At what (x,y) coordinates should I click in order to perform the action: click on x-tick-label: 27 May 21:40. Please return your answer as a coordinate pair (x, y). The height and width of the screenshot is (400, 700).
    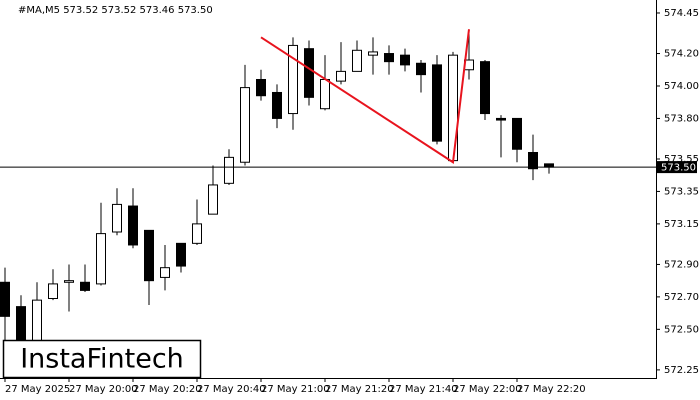
    Looking at the image, I should click on (423, 389).